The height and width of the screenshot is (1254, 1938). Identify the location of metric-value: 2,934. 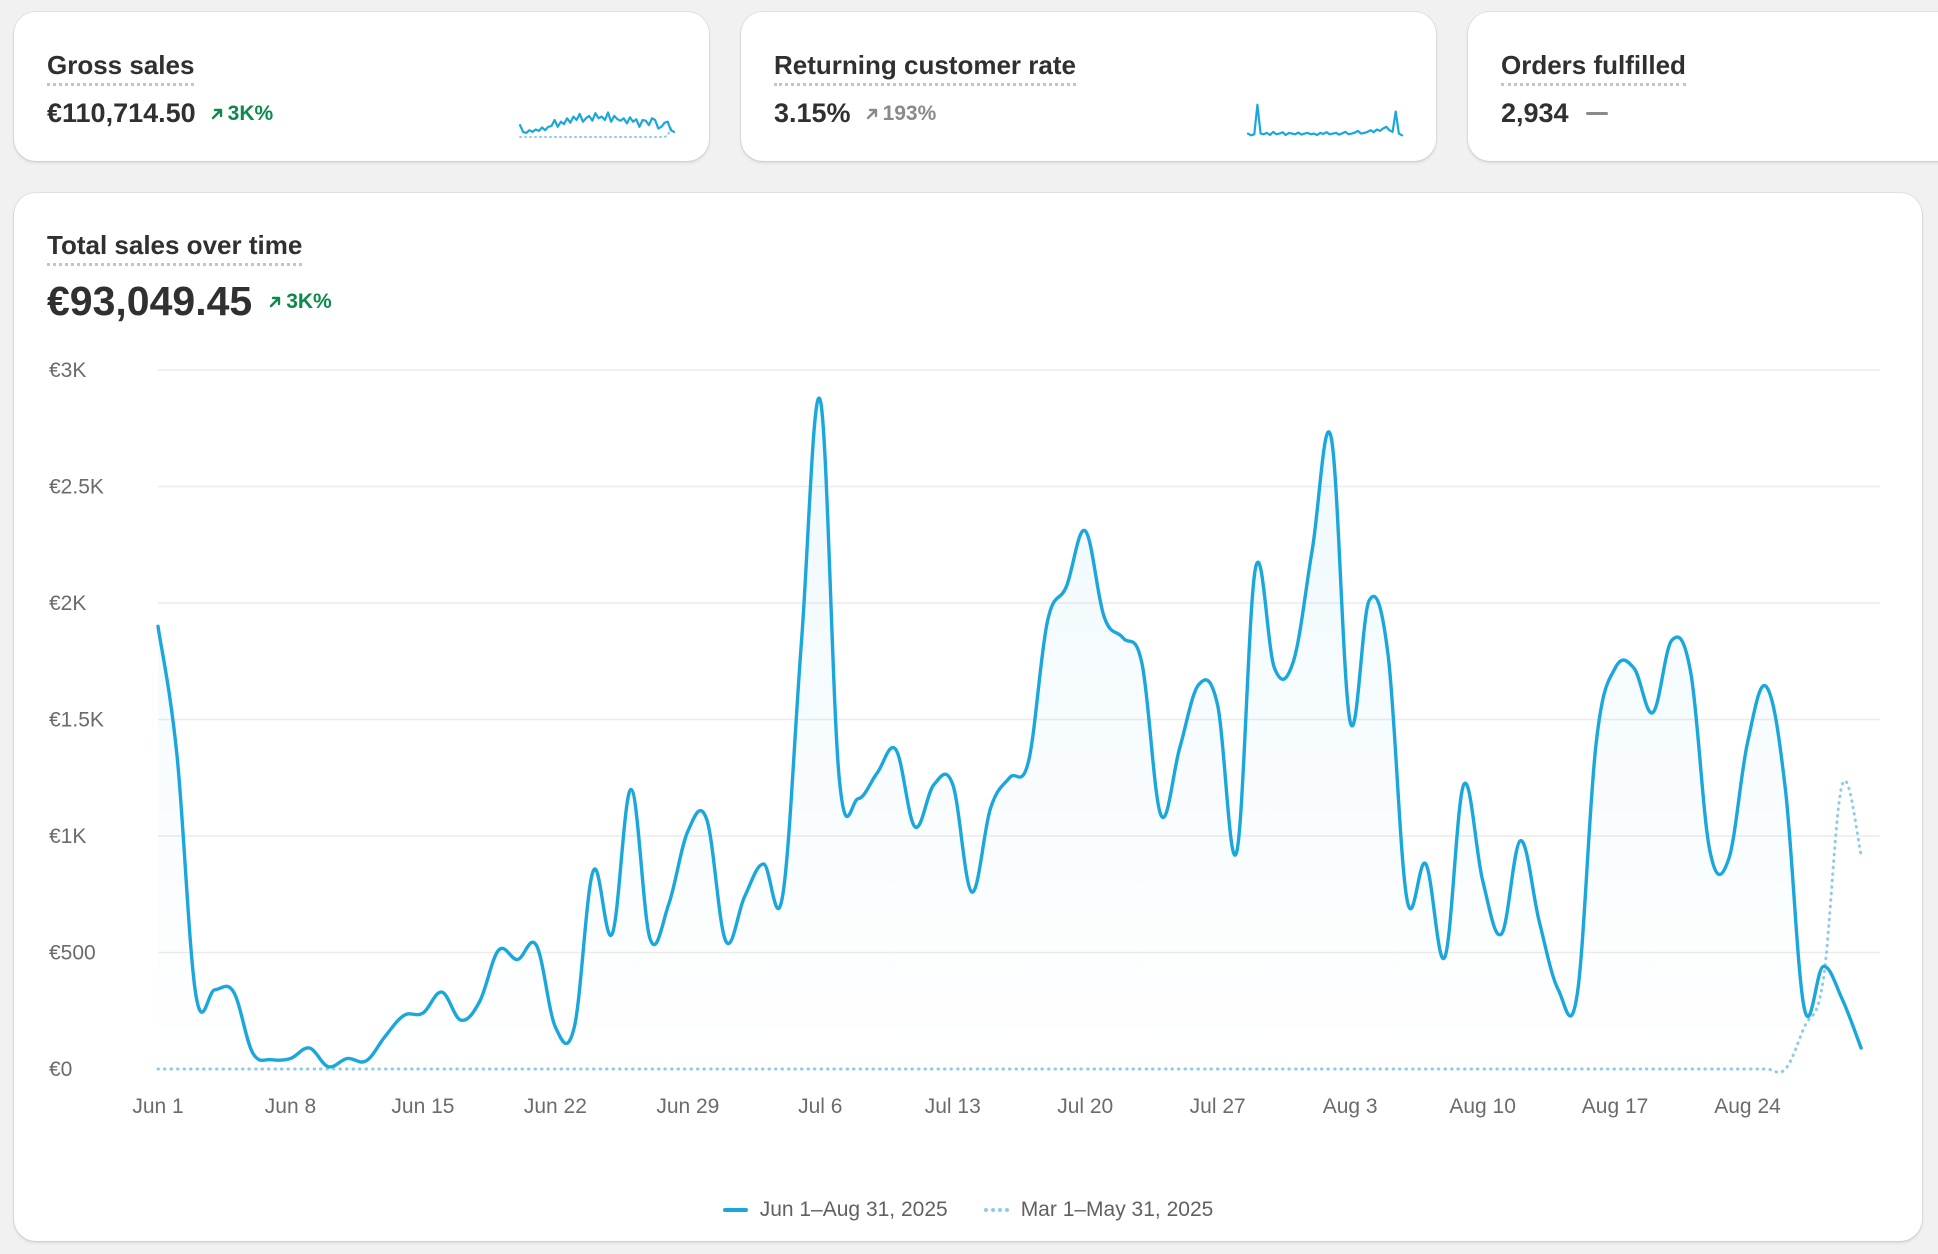
(1535, 113).